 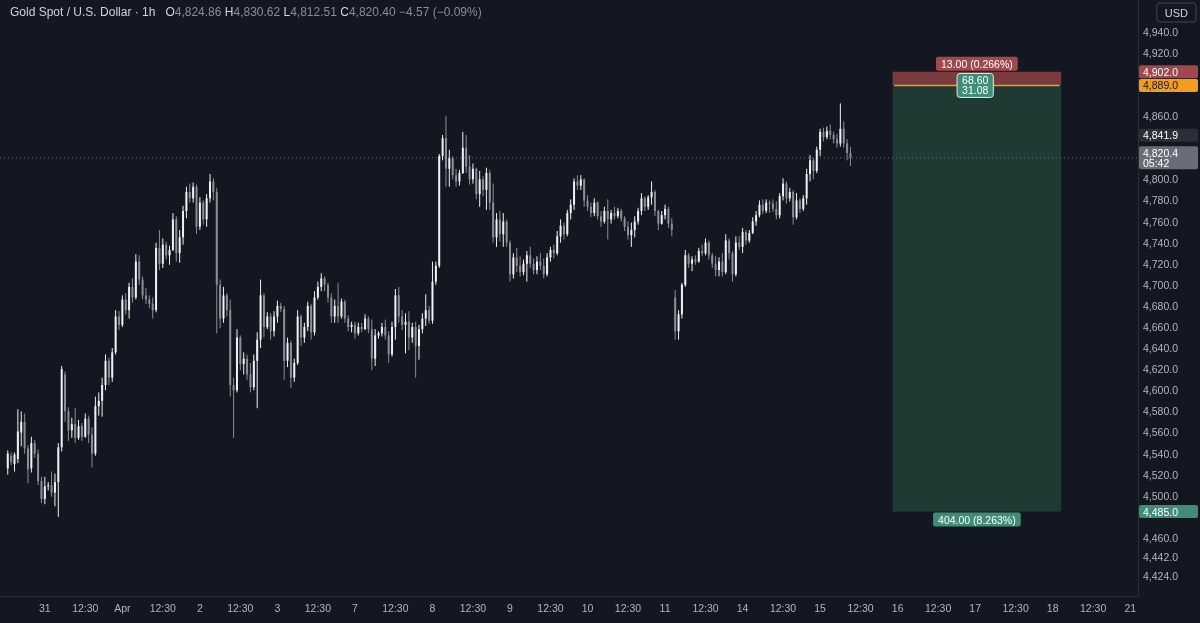 I want to click on x-tick-label: 3, so click(x=277, y=608).